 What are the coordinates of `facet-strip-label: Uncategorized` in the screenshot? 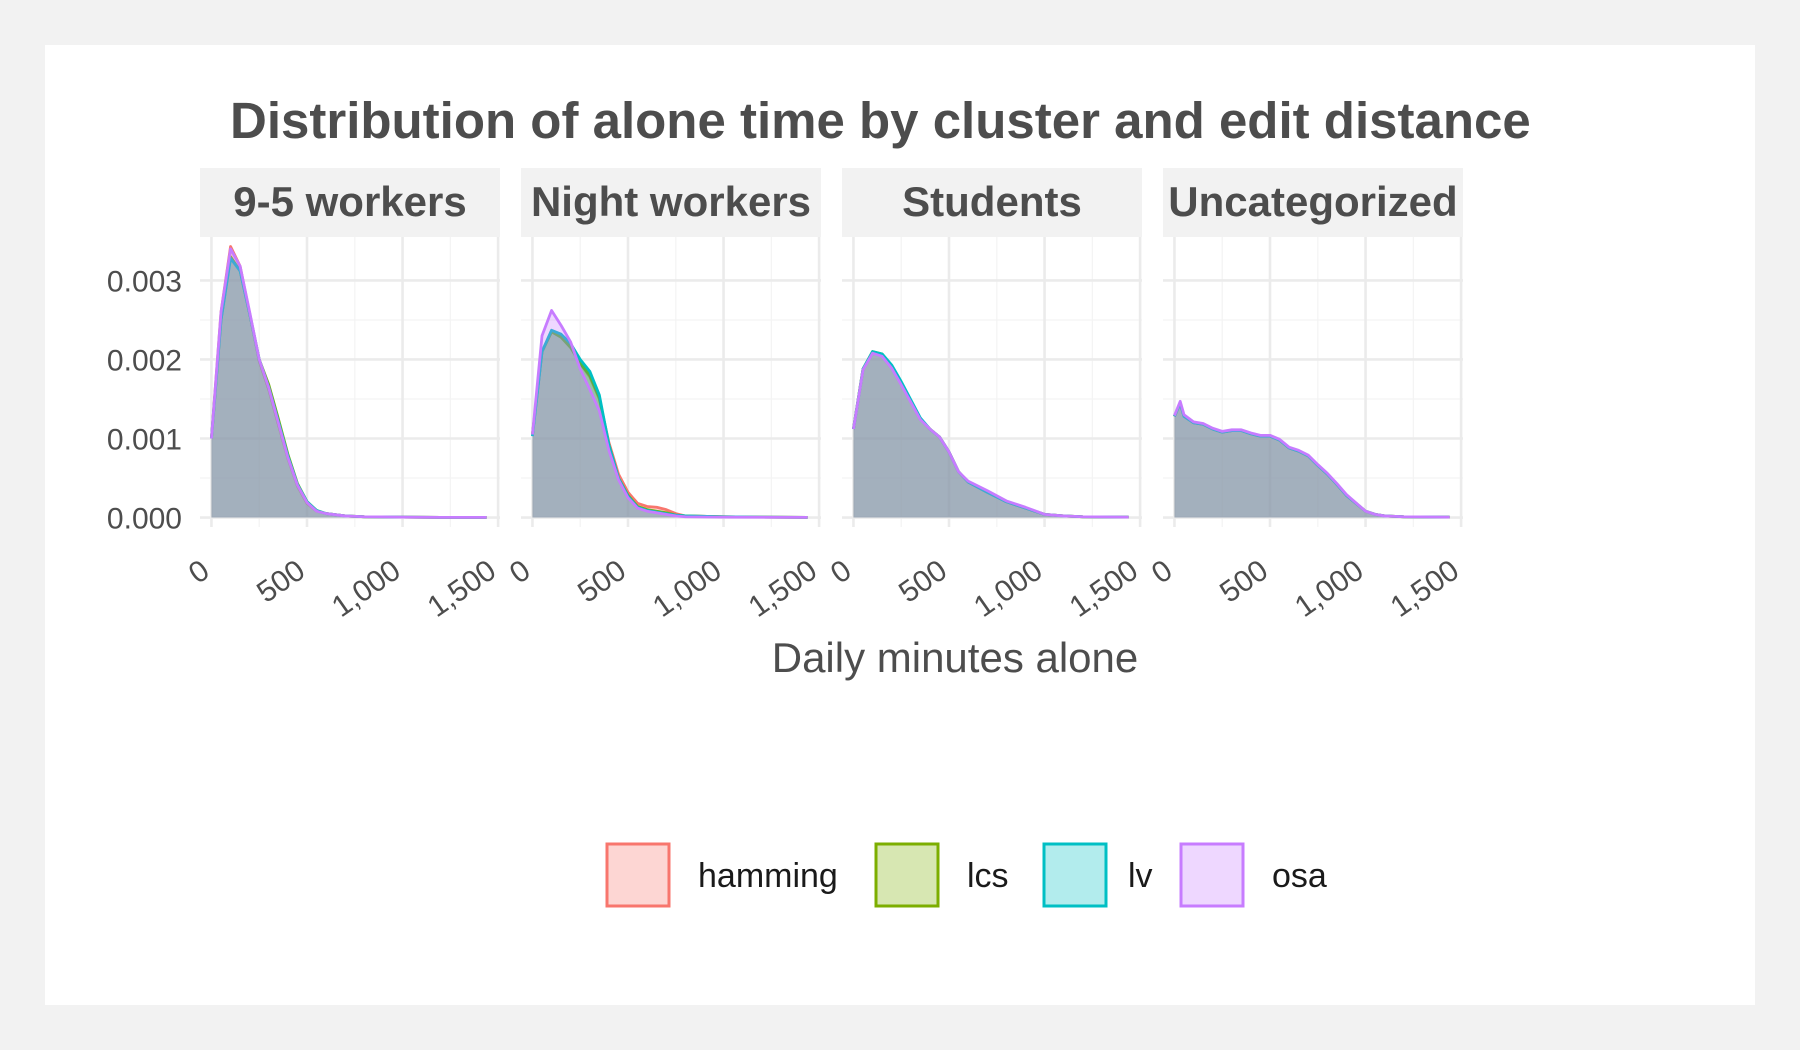 It's located at (1312, 201).